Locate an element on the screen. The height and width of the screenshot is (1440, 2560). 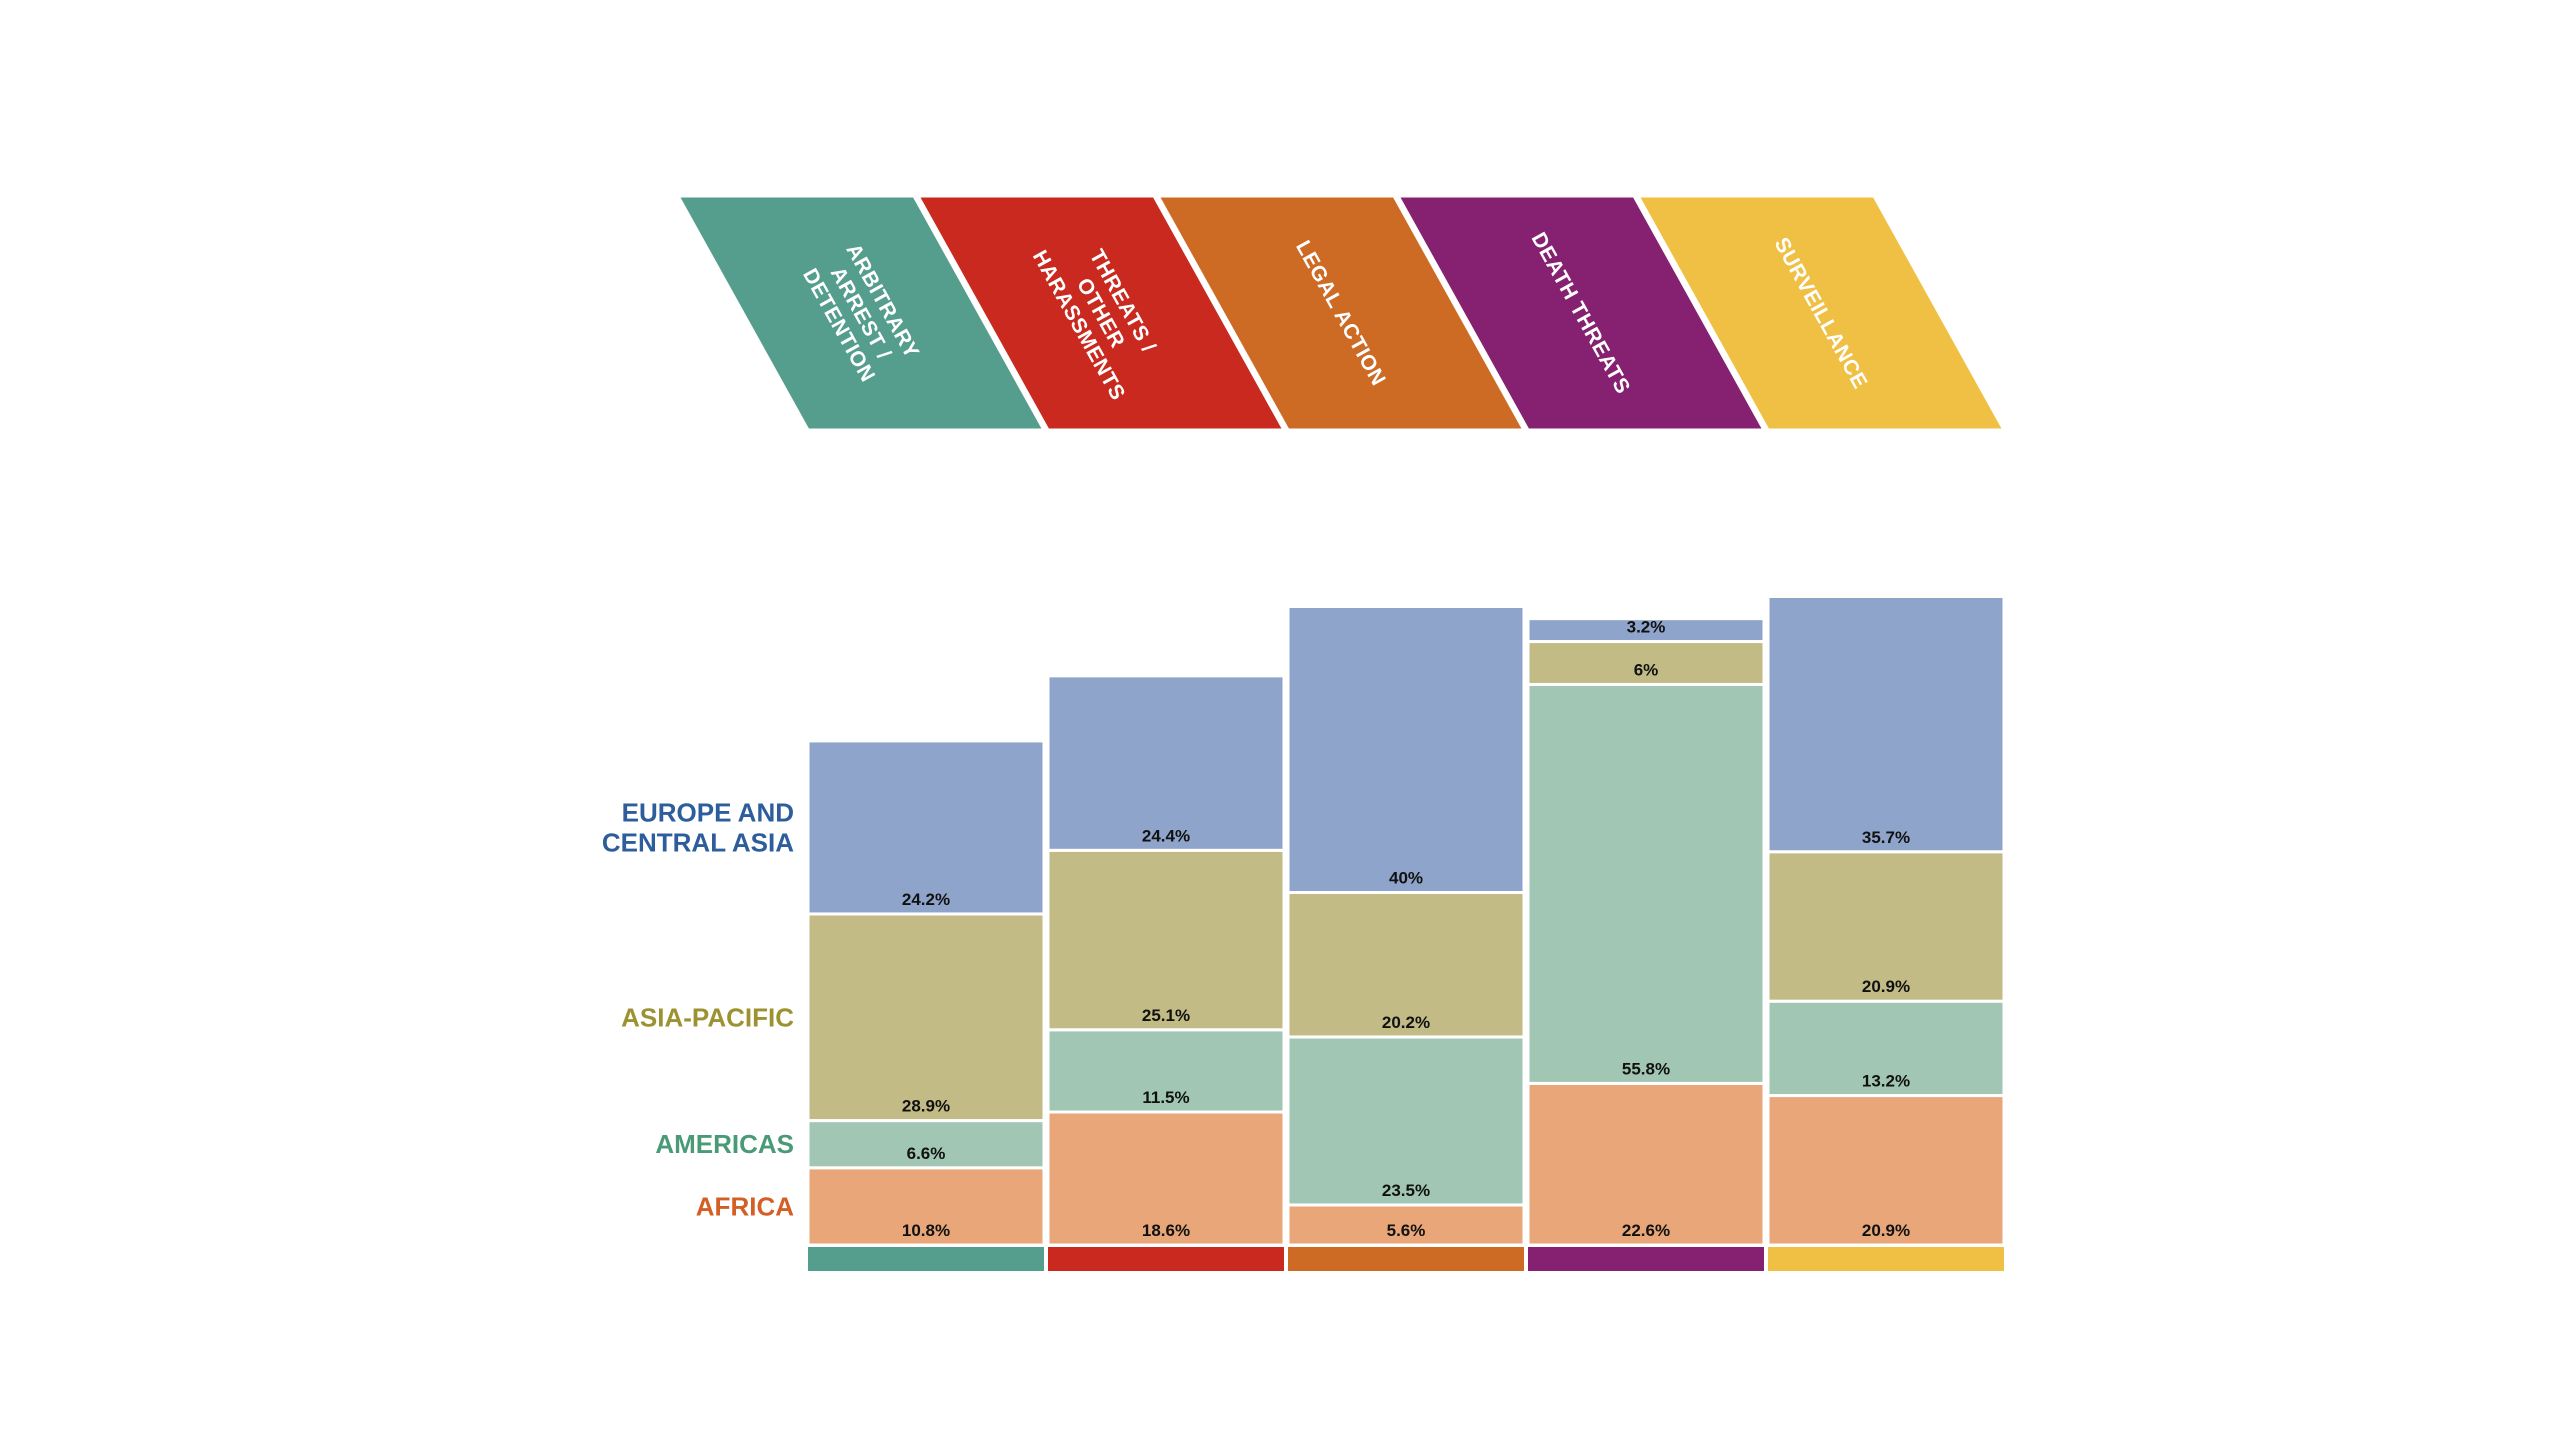
data-label-americas-death-threats: 55.8% is located at coordinates (1646, 1068).